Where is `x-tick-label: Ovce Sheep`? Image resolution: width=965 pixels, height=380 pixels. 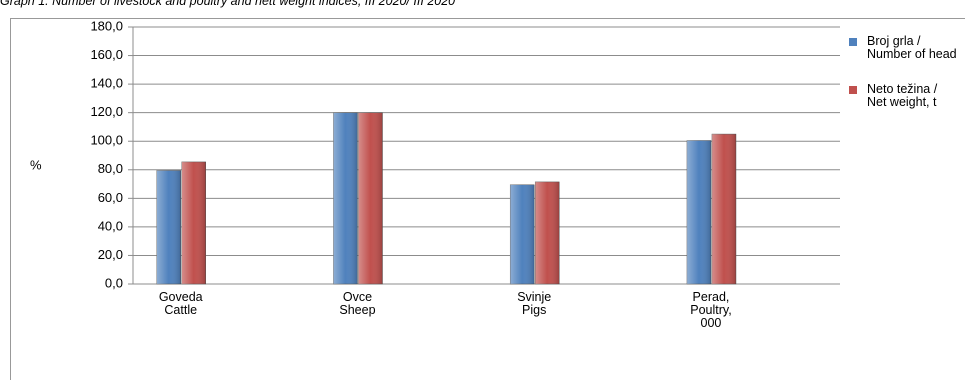 x-tick-label: Ovce Sheep is located at coordinates (357, 303).